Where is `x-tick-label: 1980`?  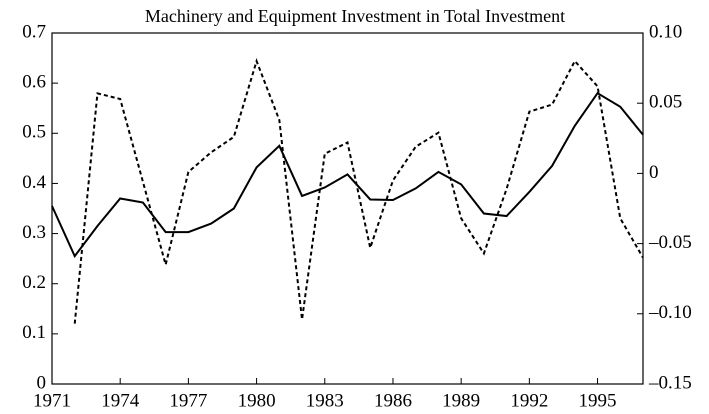 x-tick-label: 1980 is located at coordinates (257, 400).